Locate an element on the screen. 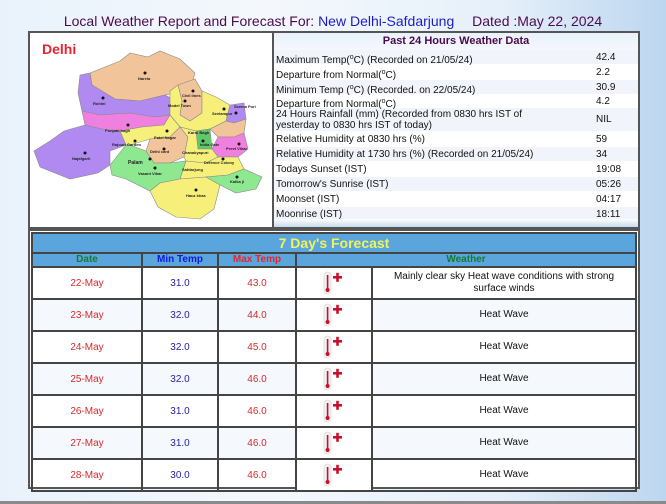  row-value: 30.9 is located at coordinates (606, 87).